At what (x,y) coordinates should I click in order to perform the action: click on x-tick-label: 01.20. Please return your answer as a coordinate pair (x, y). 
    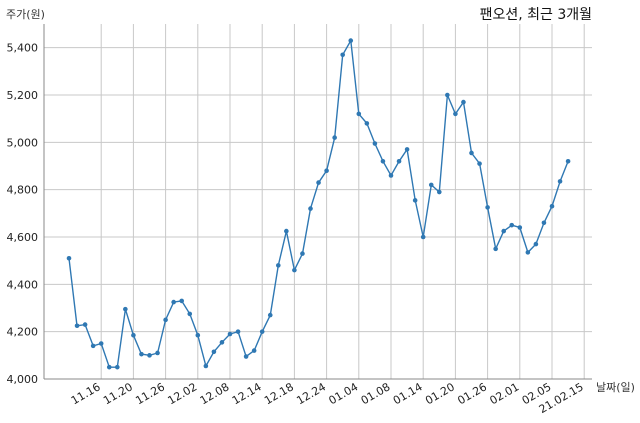
    Looking at the image, I should click on (440, 393).